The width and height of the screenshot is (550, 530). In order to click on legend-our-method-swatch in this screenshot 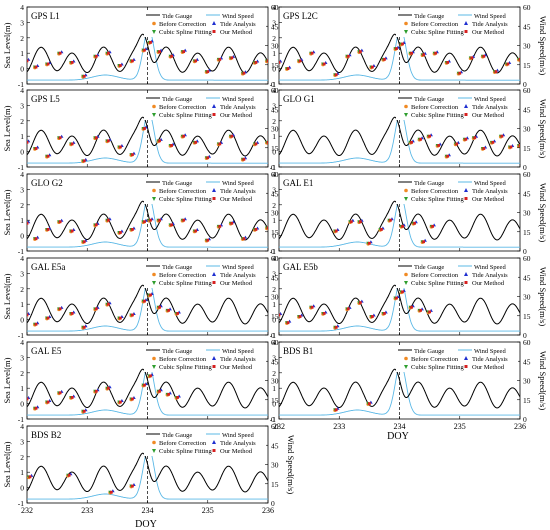, I will do `click(466, 366)`.